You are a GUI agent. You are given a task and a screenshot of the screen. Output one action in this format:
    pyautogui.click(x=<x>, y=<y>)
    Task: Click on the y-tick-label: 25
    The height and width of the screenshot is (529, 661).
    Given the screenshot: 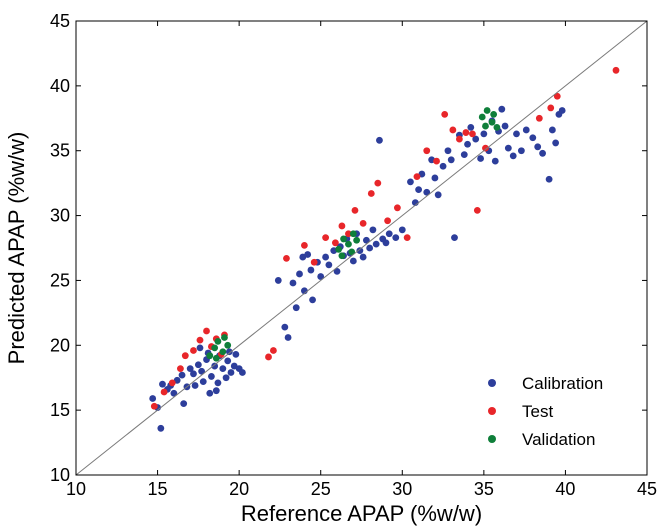 What is the action you would take?
    pyautogui.click(x=60, y=280)
    